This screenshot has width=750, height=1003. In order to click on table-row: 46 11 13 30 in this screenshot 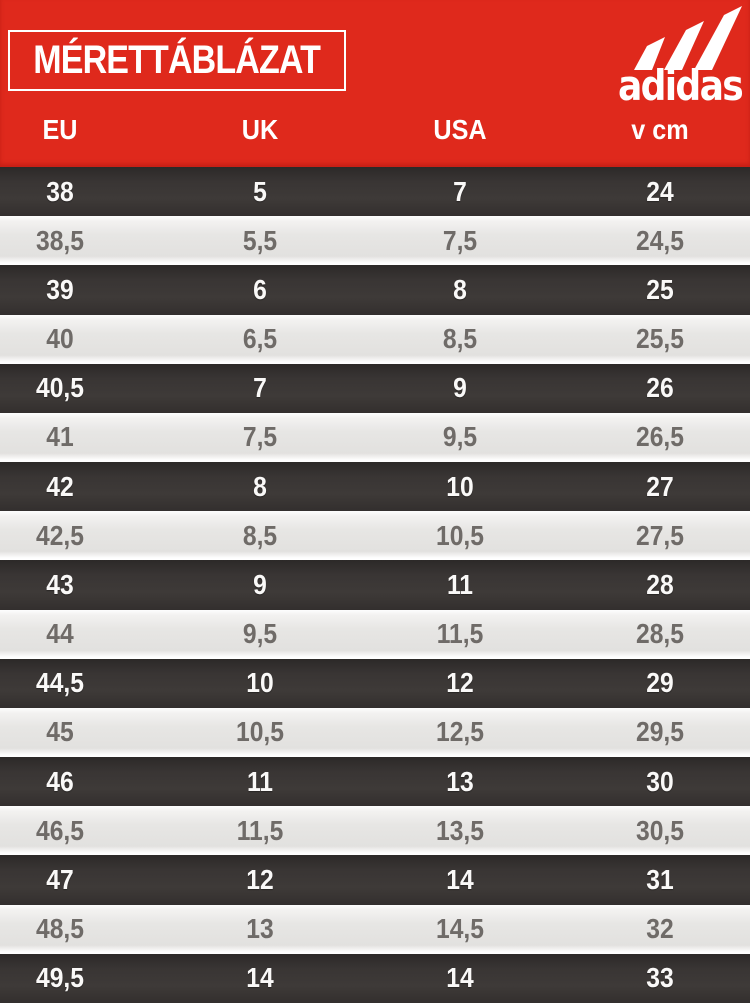, I will do `click(375, 782)`.